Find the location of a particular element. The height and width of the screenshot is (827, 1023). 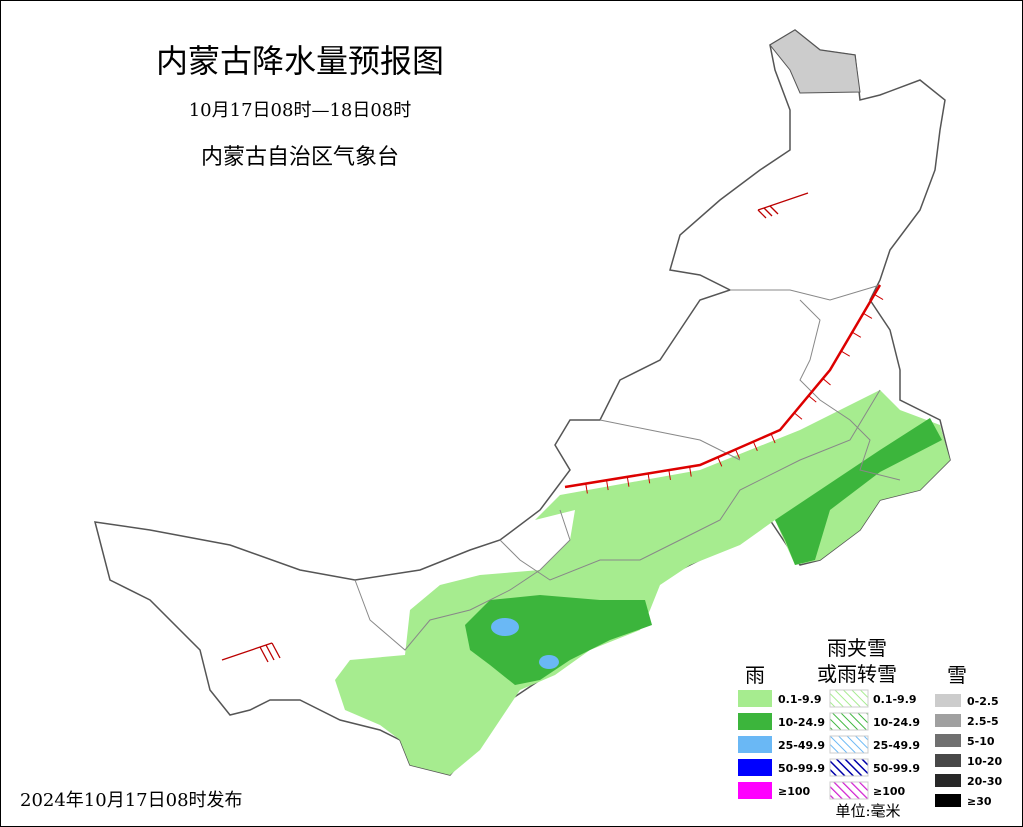

legend-label: 20-30 is located at coordinates (985, 781).